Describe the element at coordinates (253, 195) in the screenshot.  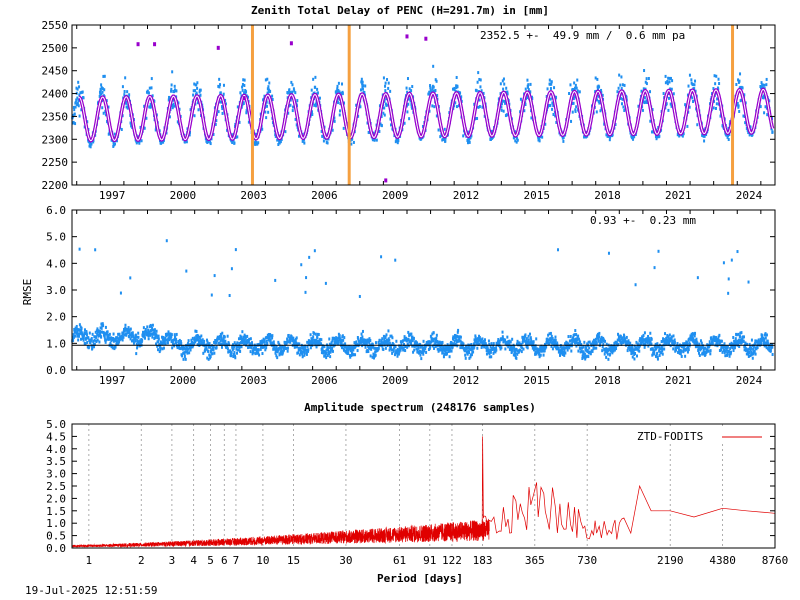
I see `x-tick-label: 2003` at that location.